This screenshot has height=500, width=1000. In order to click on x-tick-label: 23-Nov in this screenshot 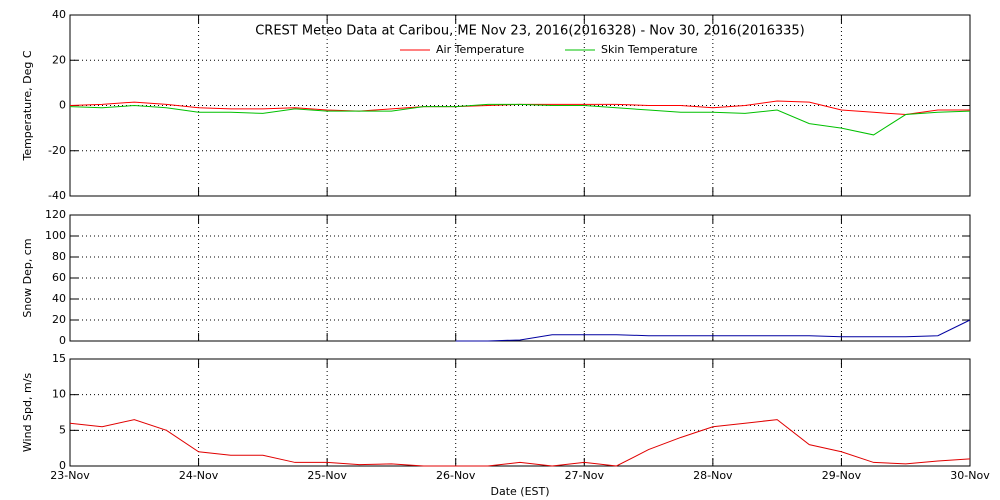, I will do `click(70, 475)`.